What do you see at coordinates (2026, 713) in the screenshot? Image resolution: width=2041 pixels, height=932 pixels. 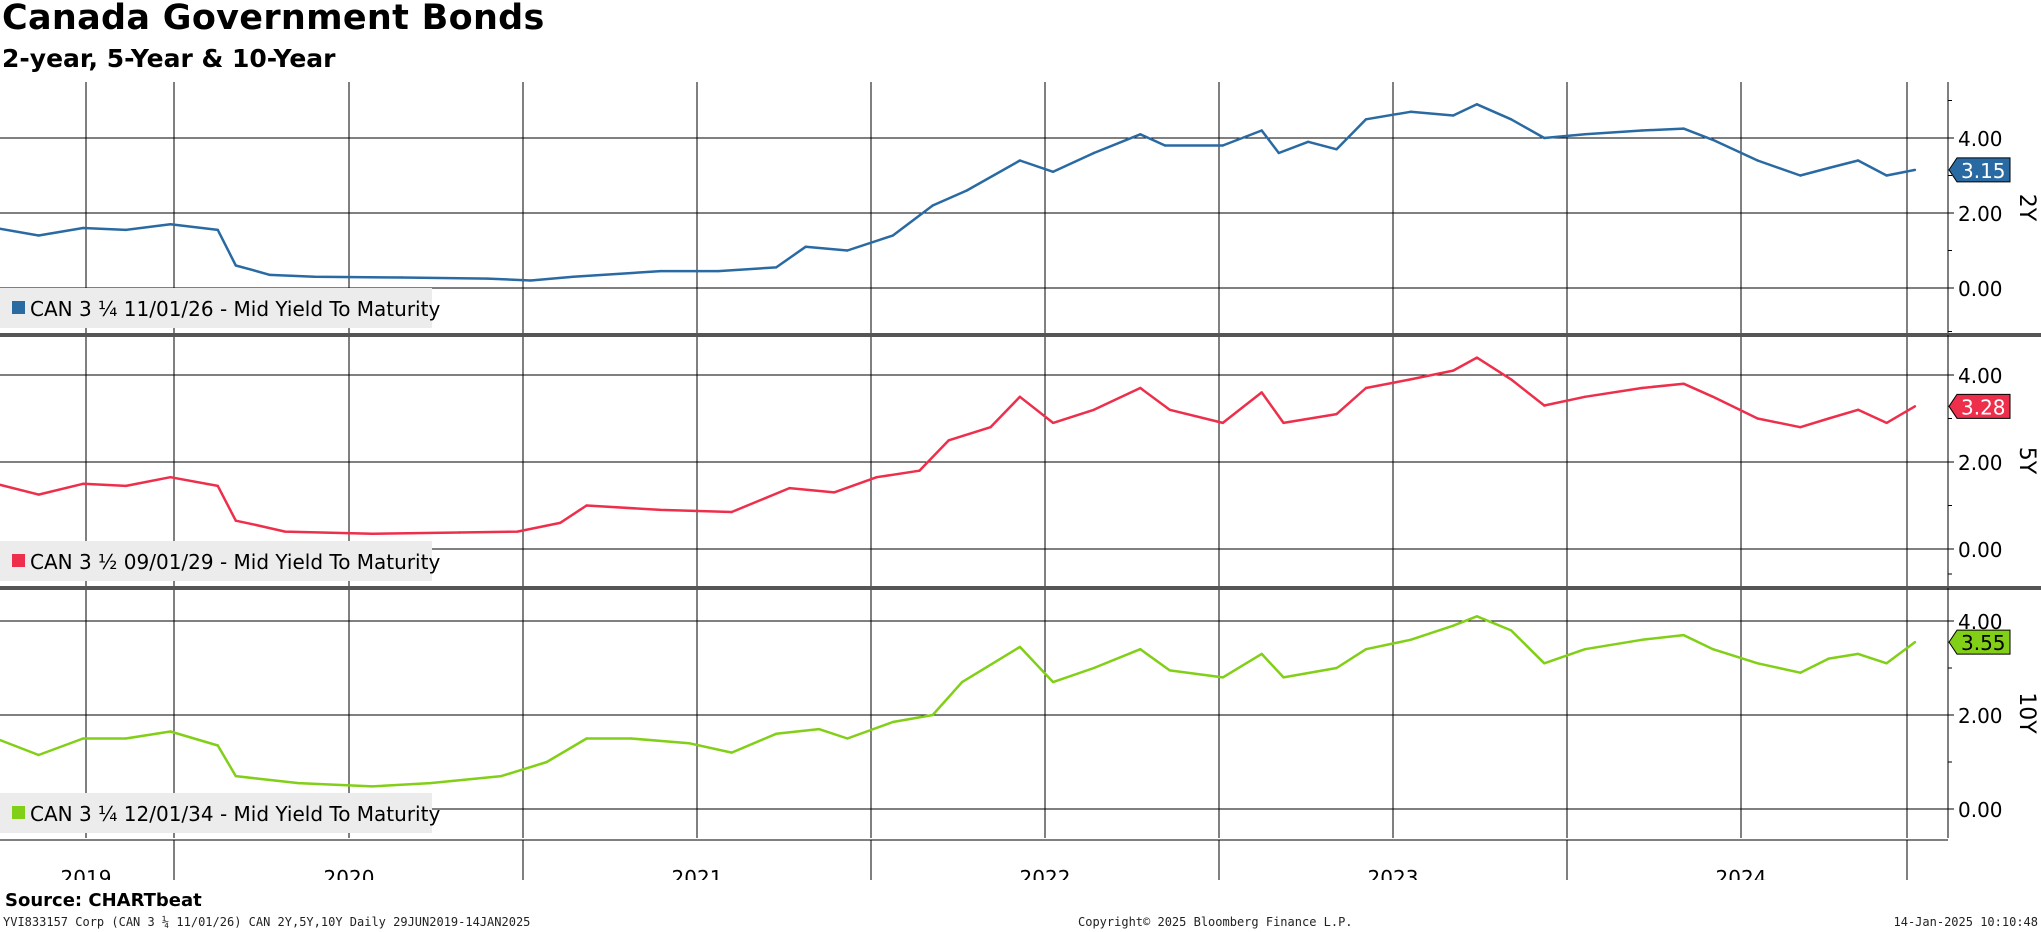 I see `y-axis-title: 10Y` at bounding box center [2026, 713].